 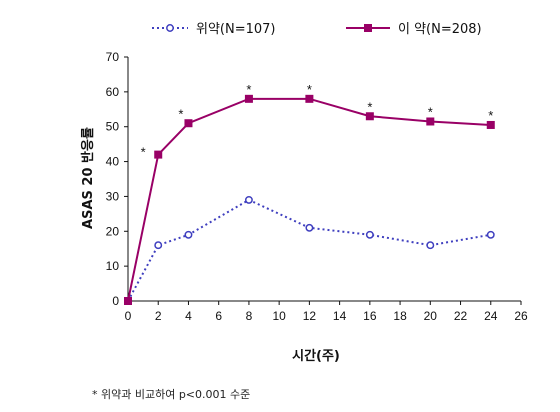 What do you see at coordinates (113, 92) in the screenshot?
I see `y-tick-label: 60` at bounding box center [113, 92].